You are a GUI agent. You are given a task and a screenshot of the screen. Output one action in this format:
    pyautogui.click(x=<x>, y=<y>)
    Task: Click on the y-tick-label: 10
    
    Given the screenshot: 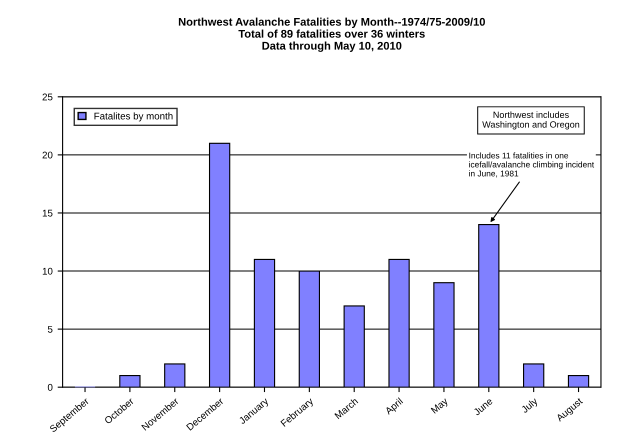 What is the action you would take?
    pyautogui.click(x=47, y=271)
    